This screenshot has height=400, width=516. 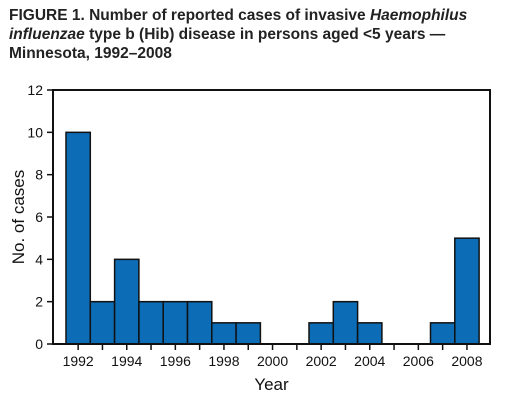 I want to click on x-tick-label: 1994, so click(x=126, y=361).